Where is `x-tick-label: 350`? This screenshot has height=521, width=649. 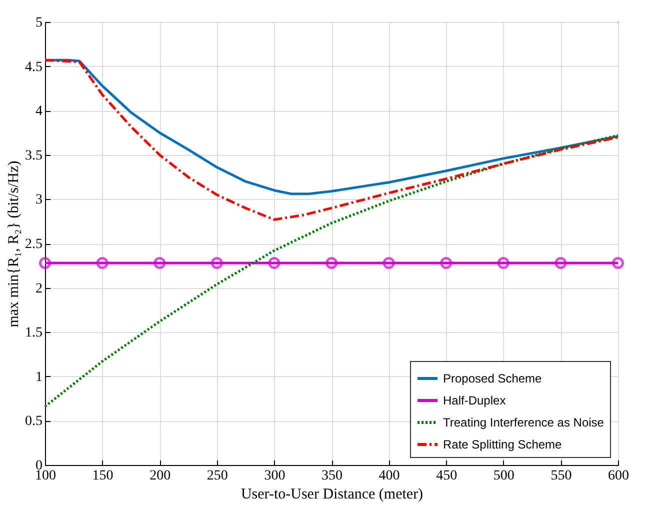 x-tick-label: 350 is located at coordinates (332, 476).